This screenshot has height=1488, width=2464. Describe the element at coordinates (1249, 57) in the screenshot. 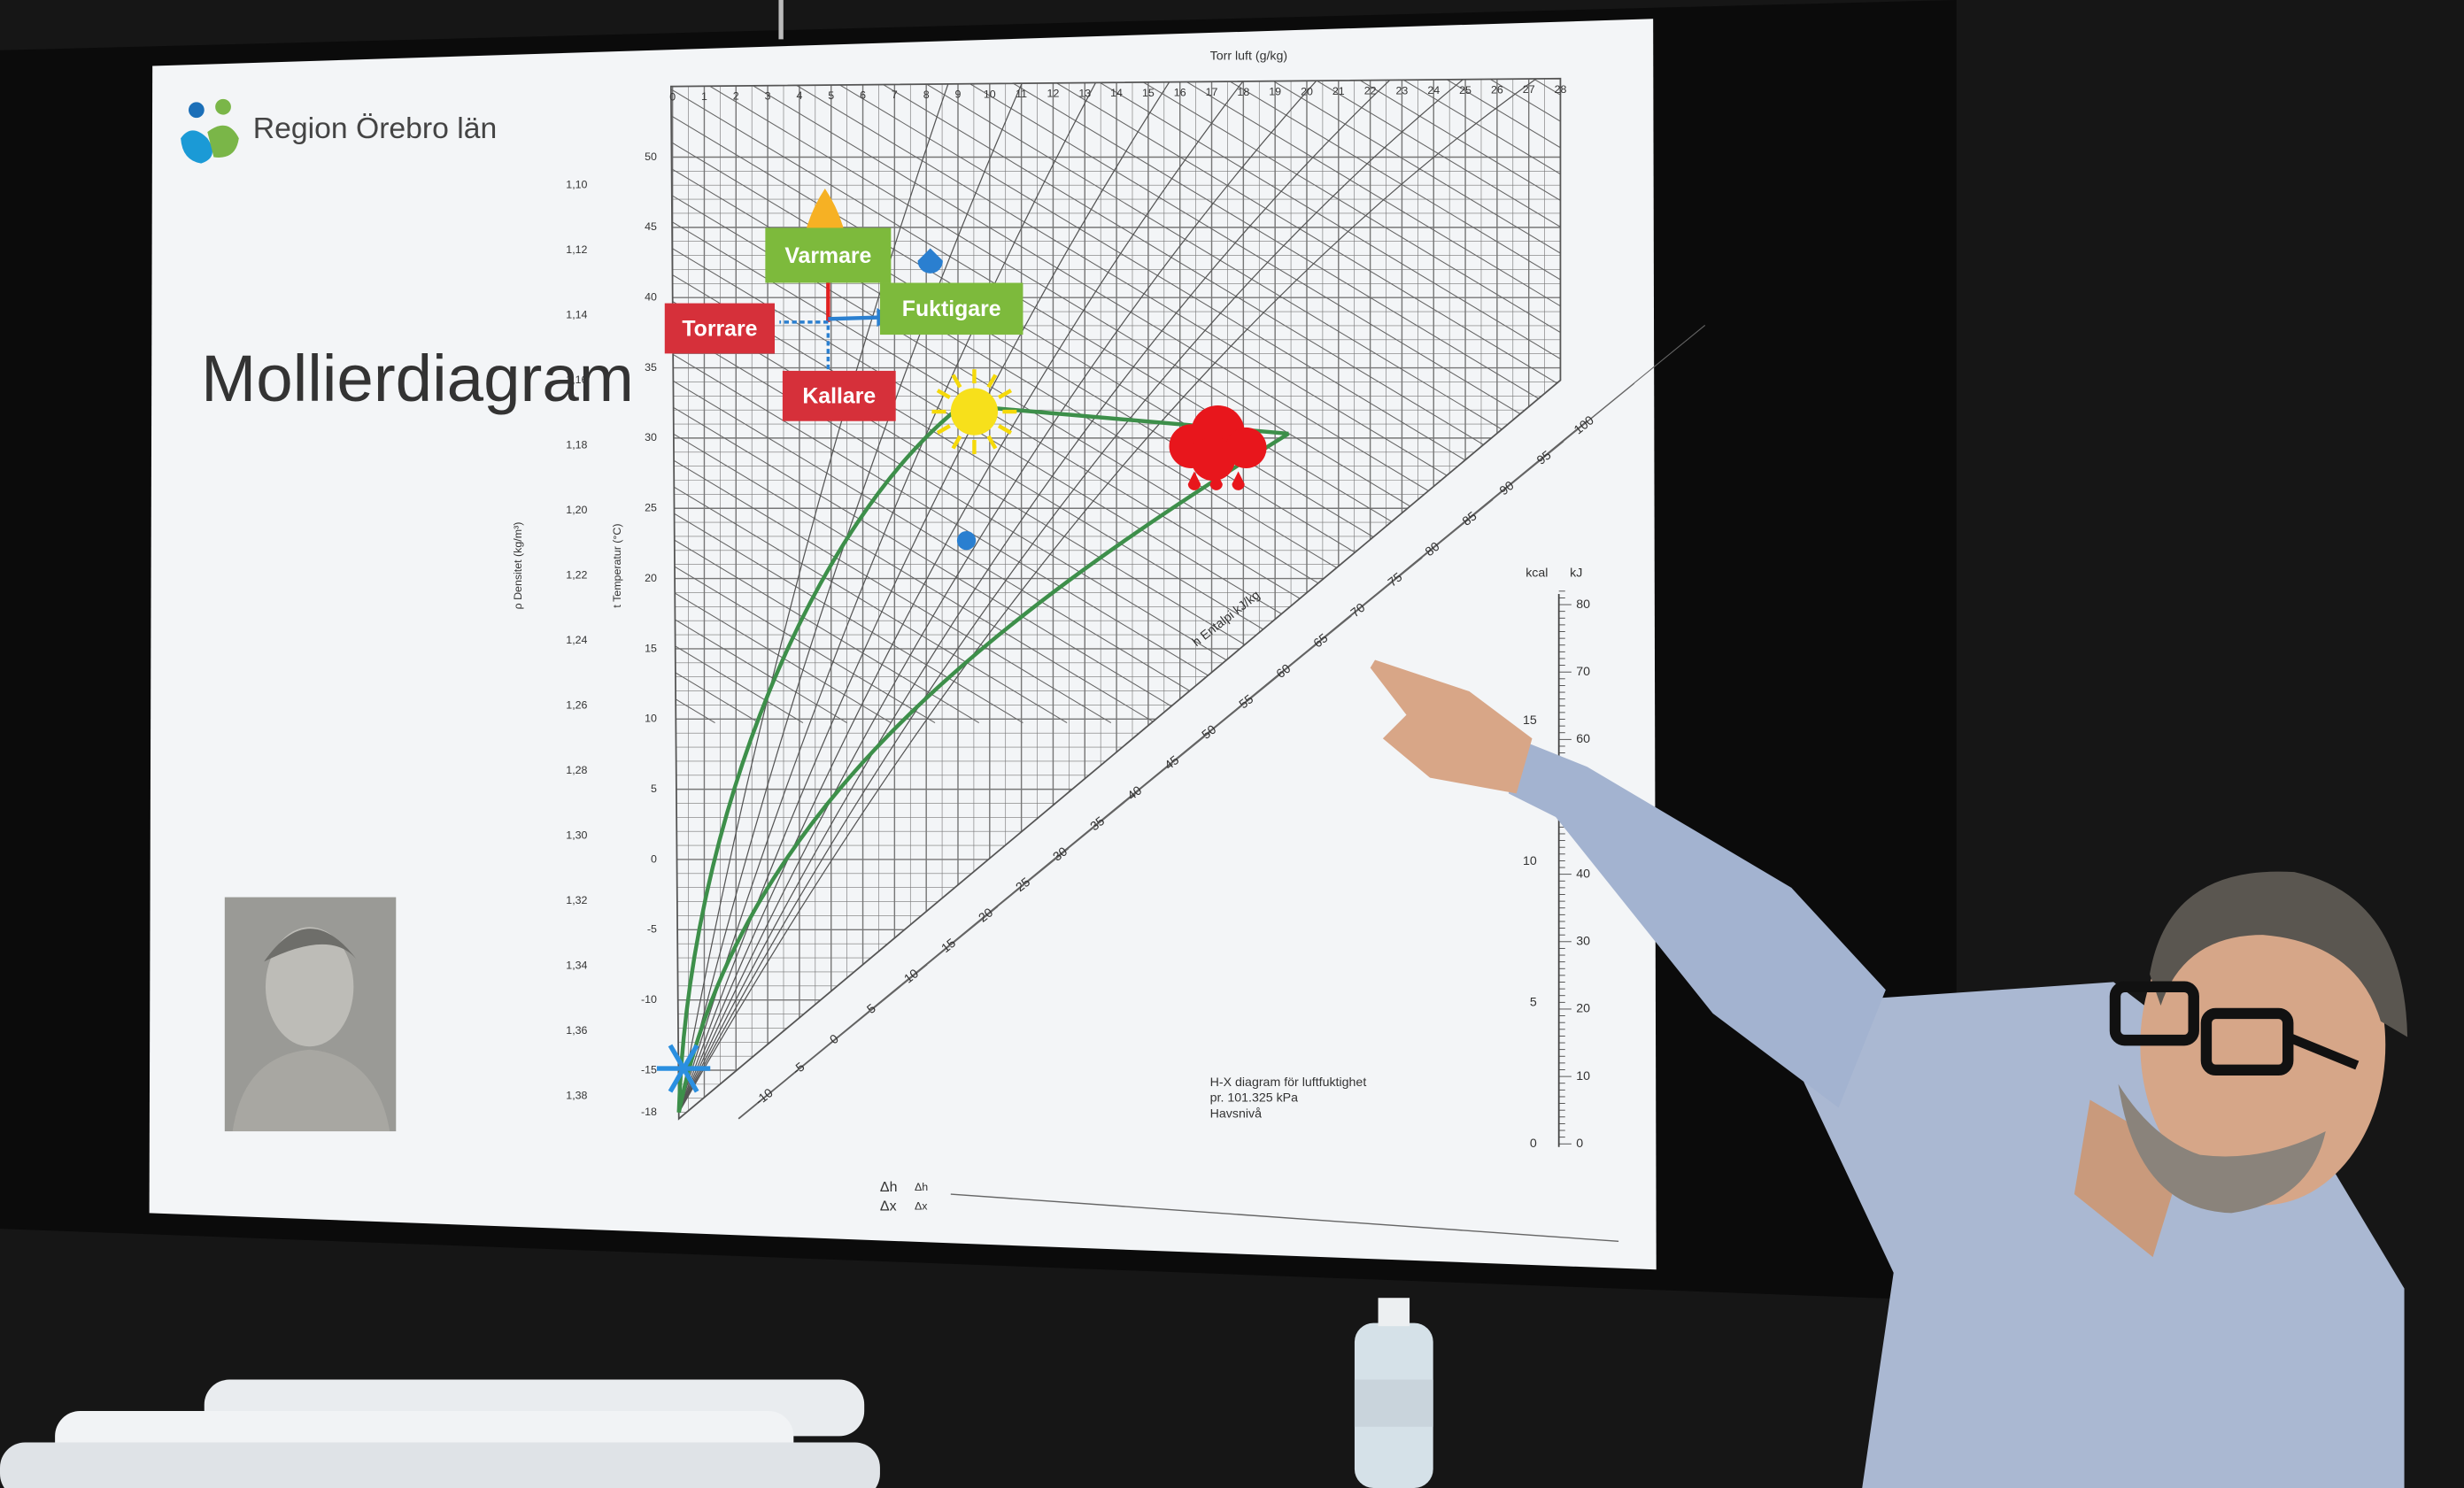

I see `axis-label: Torr luft (g/kg)` at that location.